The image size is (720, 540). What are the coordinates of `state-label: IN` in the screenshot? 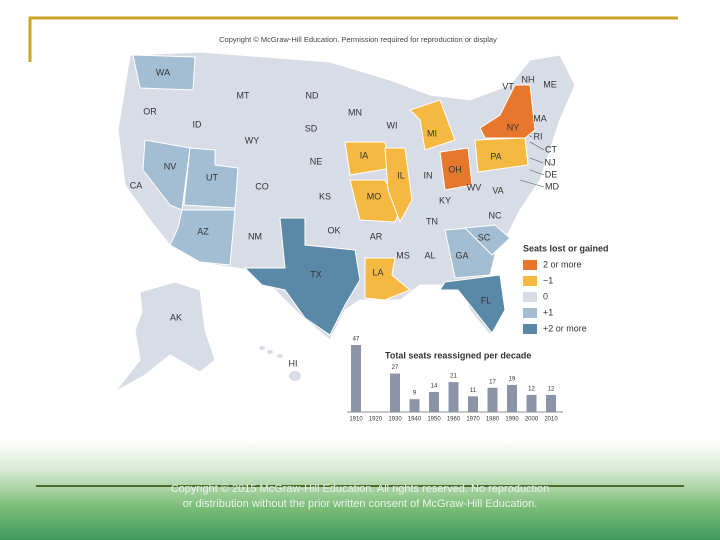 It's located at (428, 175).